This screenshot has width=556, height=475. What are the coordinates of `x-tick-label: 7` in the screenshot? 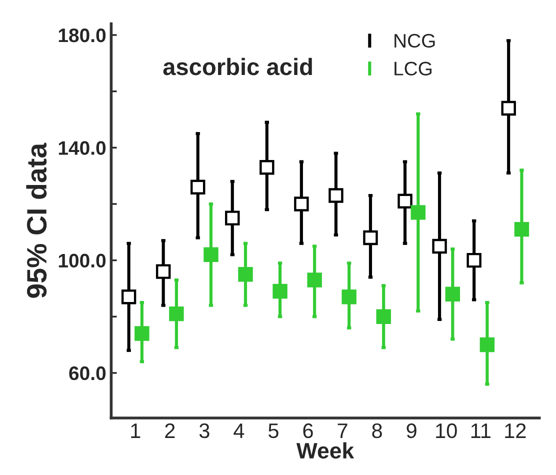 It's located at (343, 431).